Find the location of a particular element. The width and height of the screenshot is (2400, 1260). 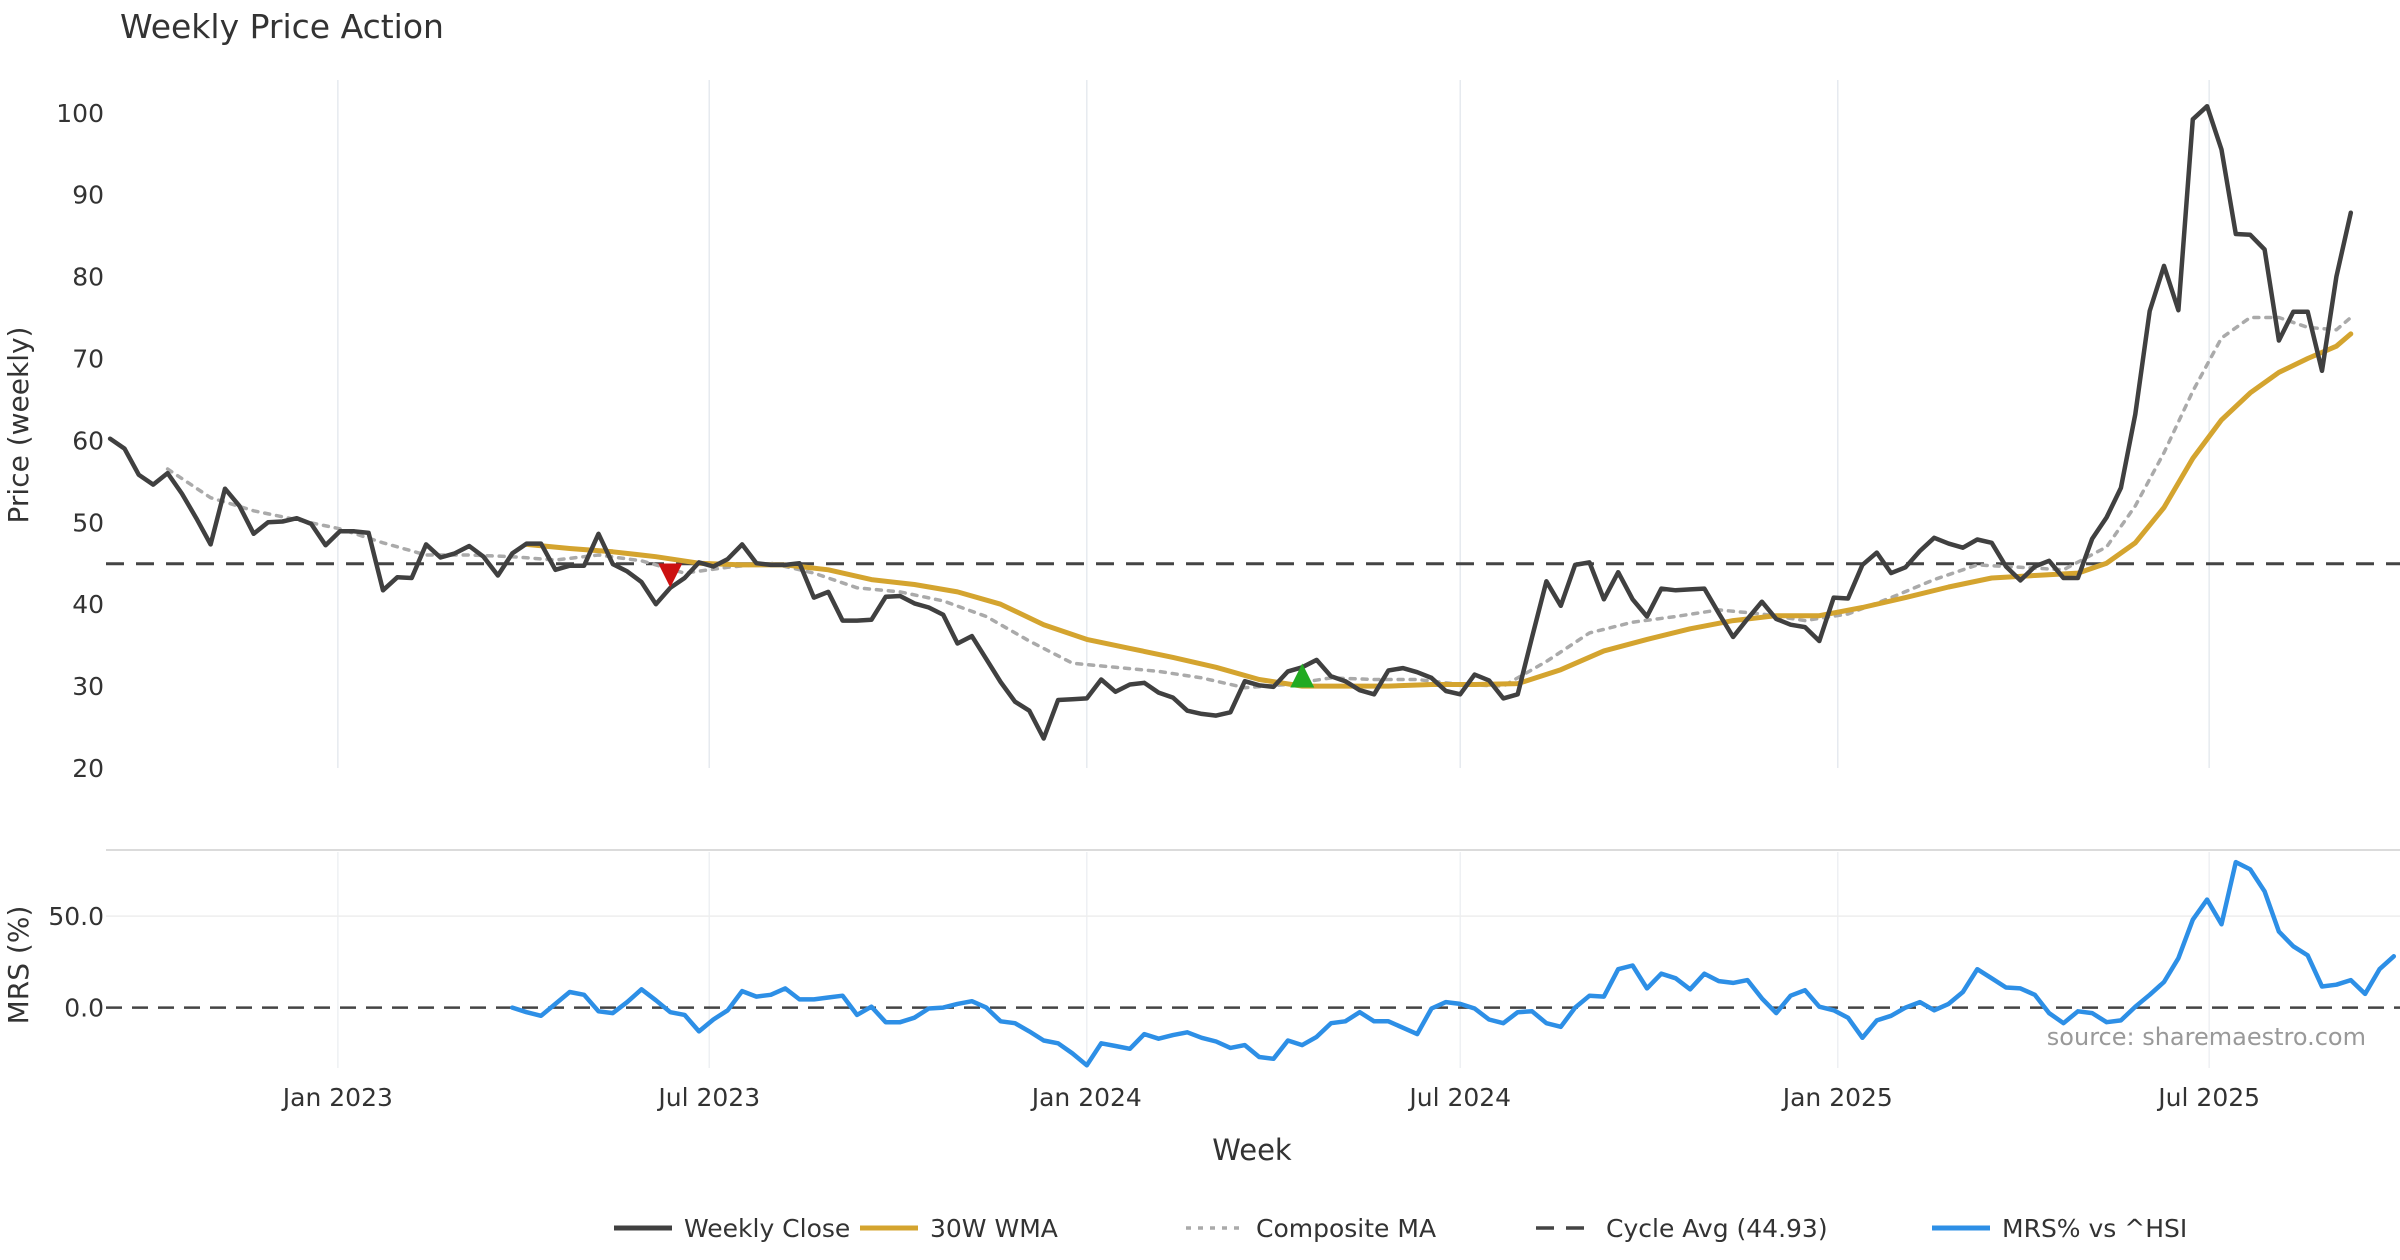

price-y-axis-label: Price (weekly) is located at coordinates (18, 425).